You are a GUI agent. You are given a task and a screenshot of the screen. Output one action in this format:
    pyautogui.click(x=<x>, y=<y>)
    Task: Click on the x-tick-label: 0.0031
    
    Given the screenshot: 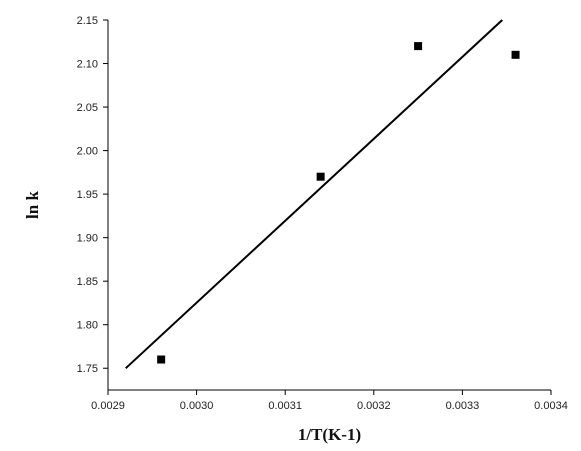 What is the action you would take?
    pyautogui.click(x=285, y=406)
    